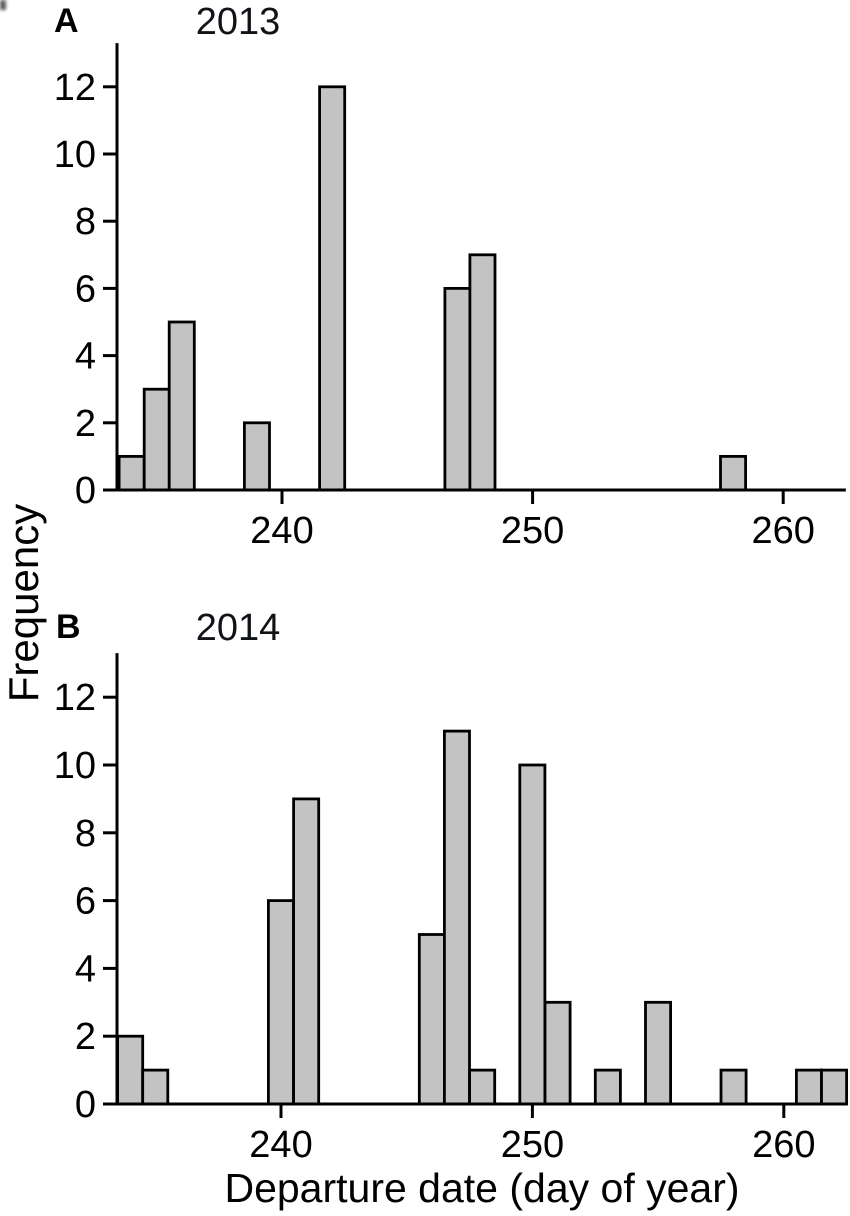 This screenshot has height=1216, width=850. Describe the element at coordinates (238, 628) in the screenshot. I see `panel-b-title: 2014` at that location.